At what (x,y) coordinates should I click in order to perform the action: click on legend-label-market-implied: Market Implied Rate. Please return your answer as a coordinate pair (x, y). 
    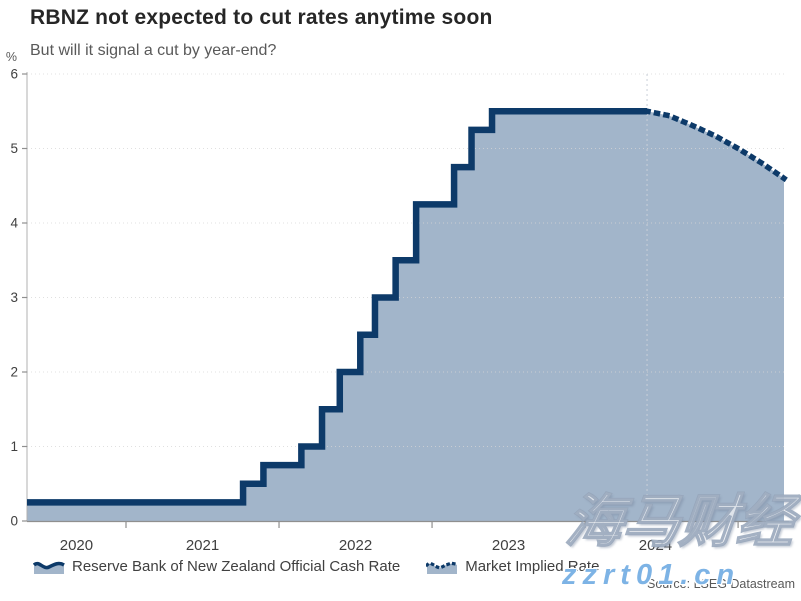
    Looking at the image, I should click on (532, 566).